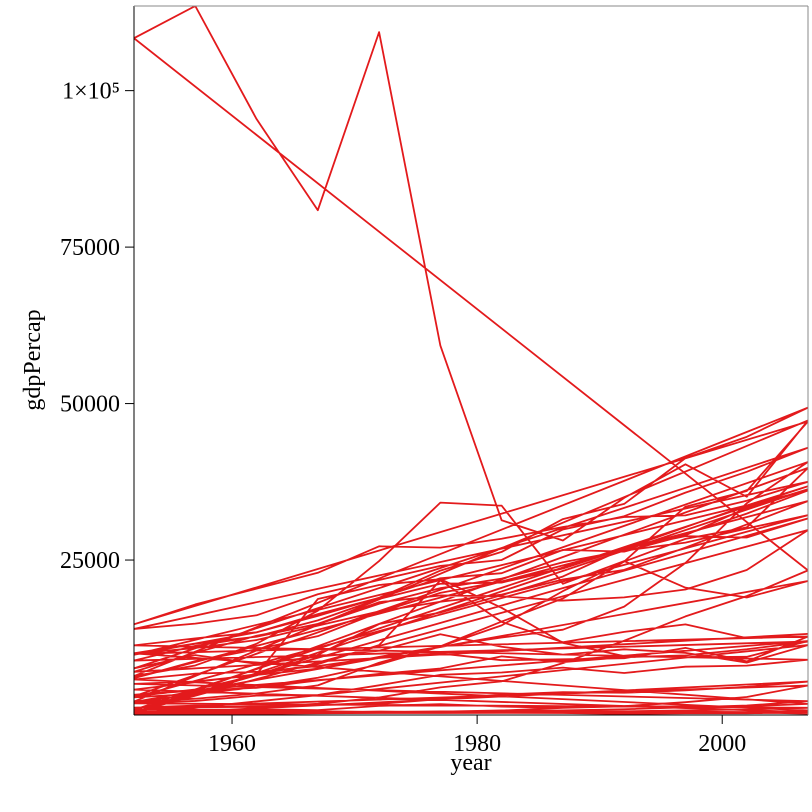 This screenshot has width=812, height=812. What do you see at coordinates (470, 763) in the screenshot?
I see `x-axis-title: year` at bounding box center [470, 763].